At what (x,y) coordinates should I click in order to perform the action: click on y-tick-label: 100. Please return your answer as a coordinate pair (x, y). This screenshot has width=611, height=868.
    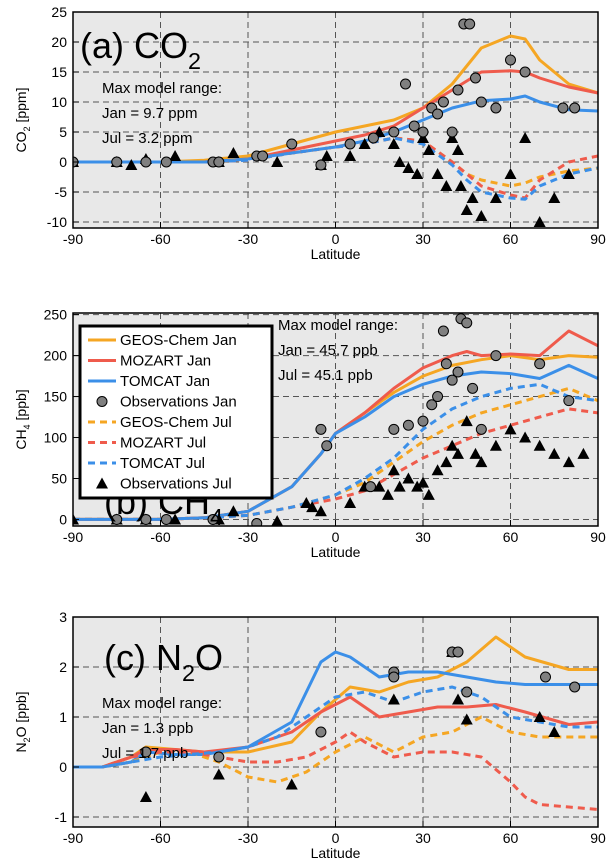
    Looking at the image, I should click on (56, 438).